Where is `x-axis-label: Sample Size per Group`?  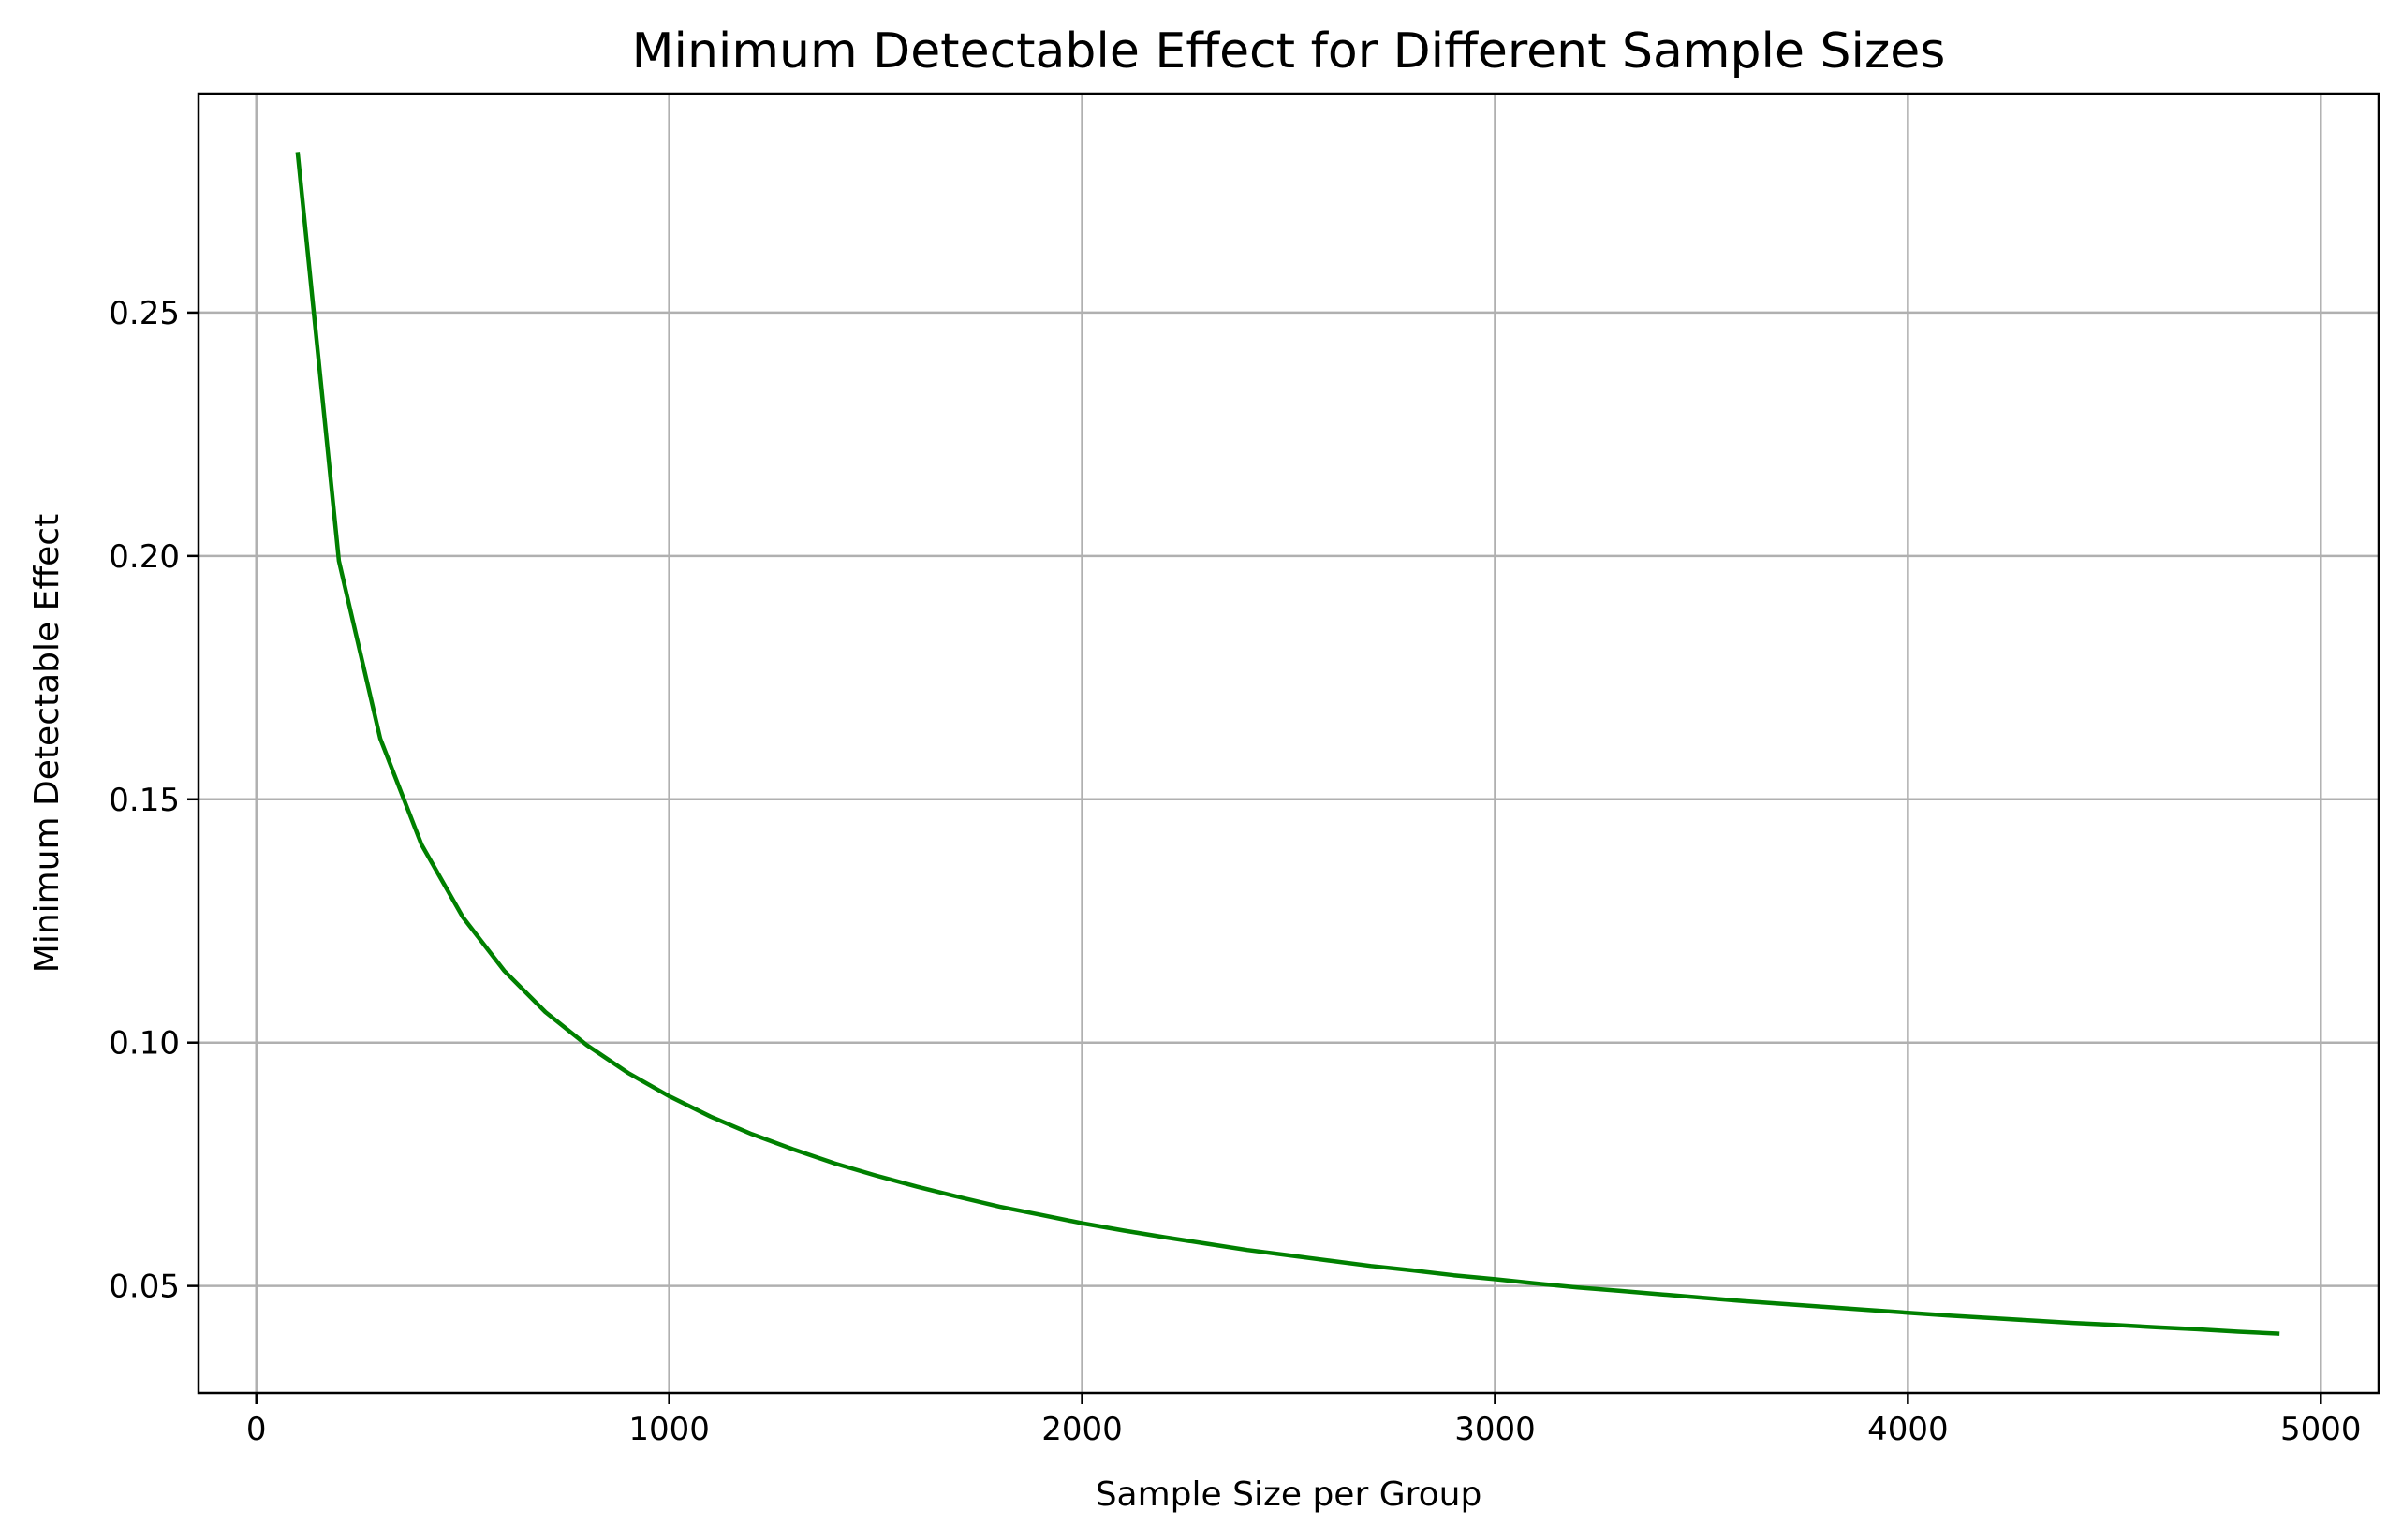
x-axis-label: Sample Size per Group is located at coordinates (1289, 1494).